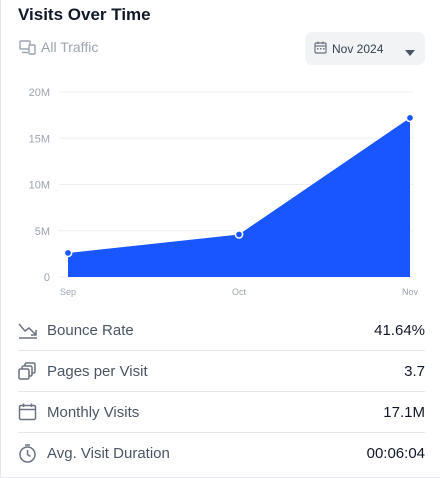 Image resolution: width=440 pixels, height=478 pixels. Describe the element at coordinates (68, 292) in the screenshot. I see `x-tick-label: Sep` at that location.